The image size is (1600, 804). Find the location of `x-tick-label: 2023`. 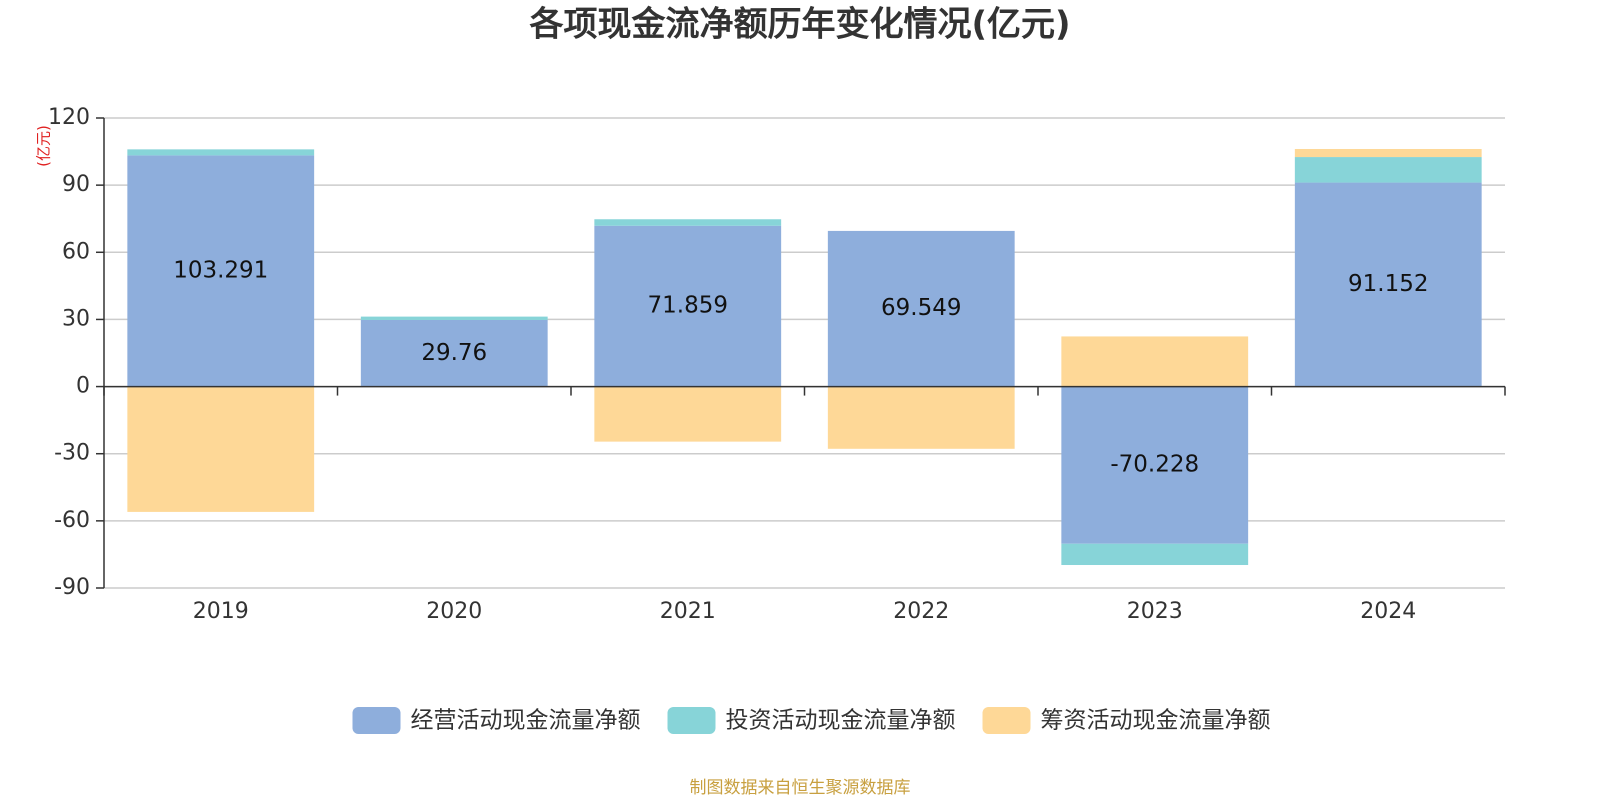

x-tick-label: 2023 is located at coordinates (1155, 611).